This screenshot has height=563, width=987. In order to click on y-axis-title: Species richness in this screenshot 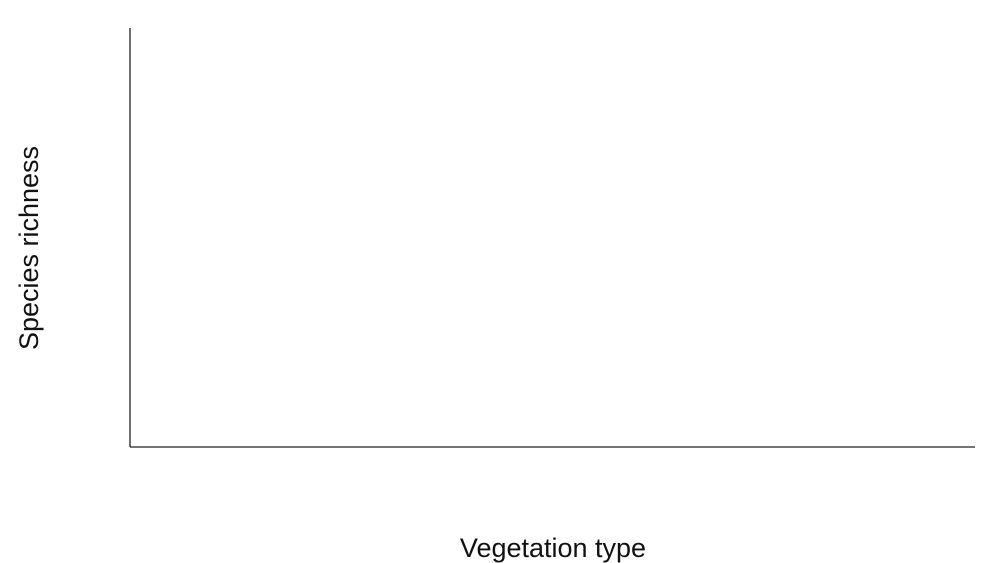, I will do `click(29, 248)`.